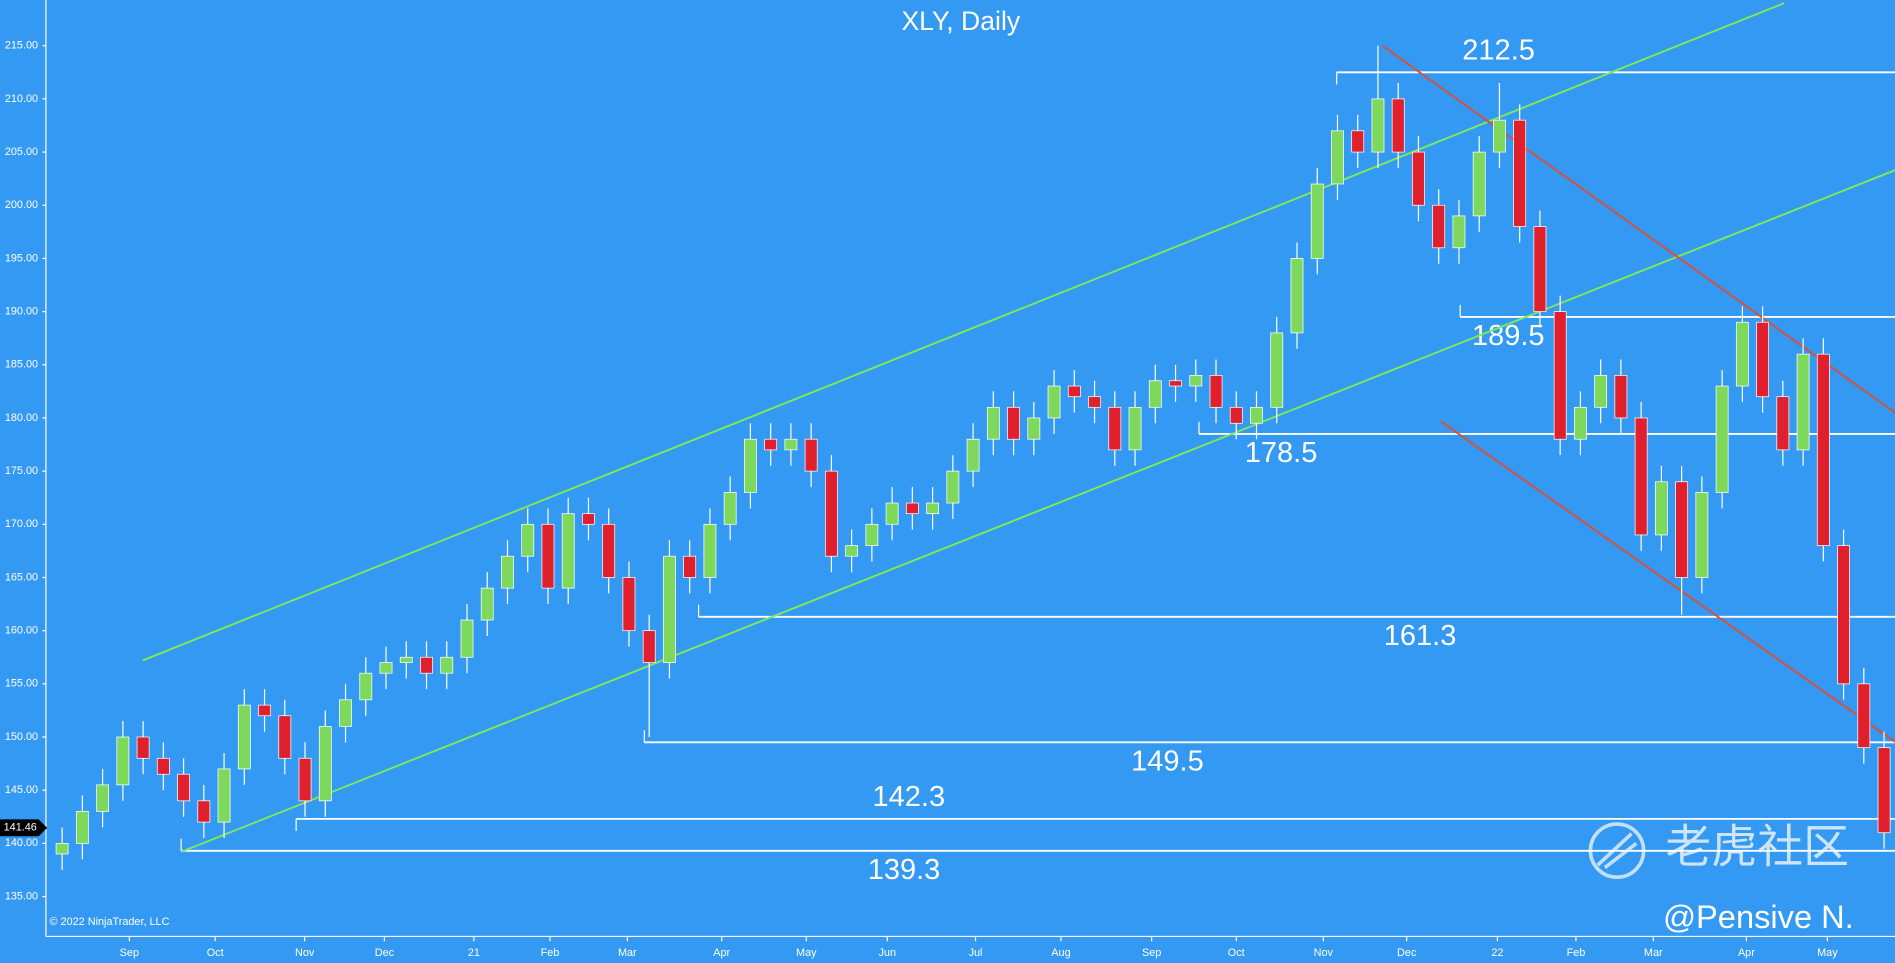 The image size is (1895, 963). I want to click on y-tick-label: 200.00, so click(21, 205).